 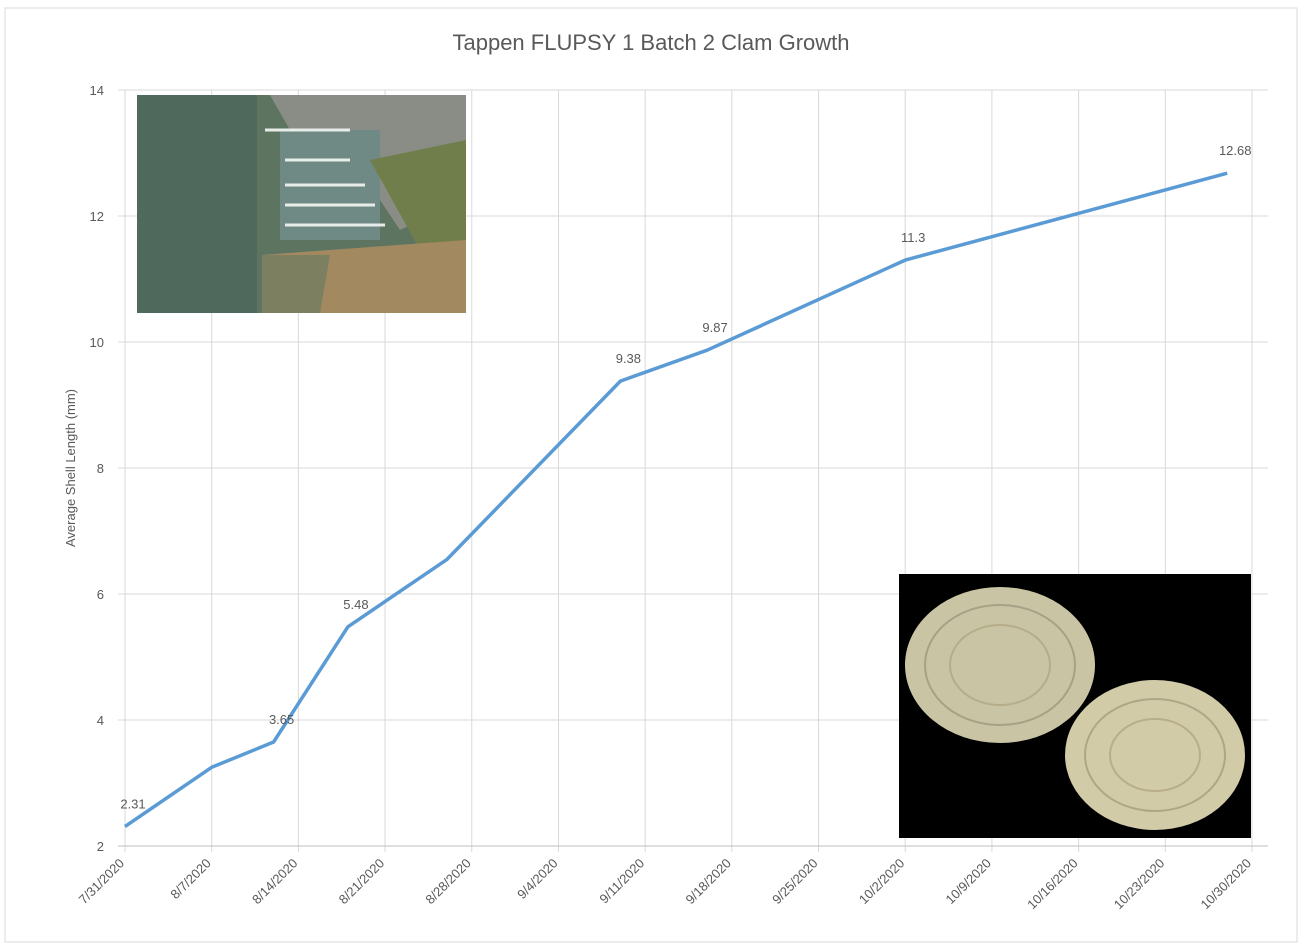 I want to click on data-label: 9.38, so click(x=628, y=358).